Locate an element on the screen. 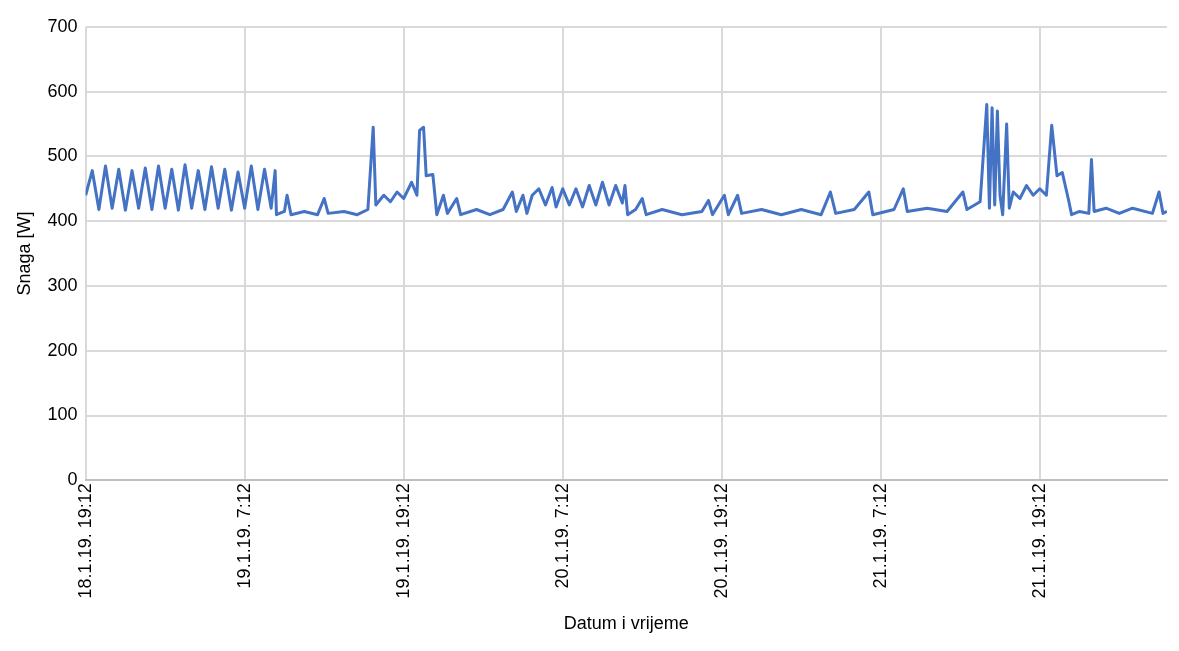 This screenshot has width=1179, height=651. x-tick-label: 19.1.19. 7:12 is located at coordinates (243, 536).